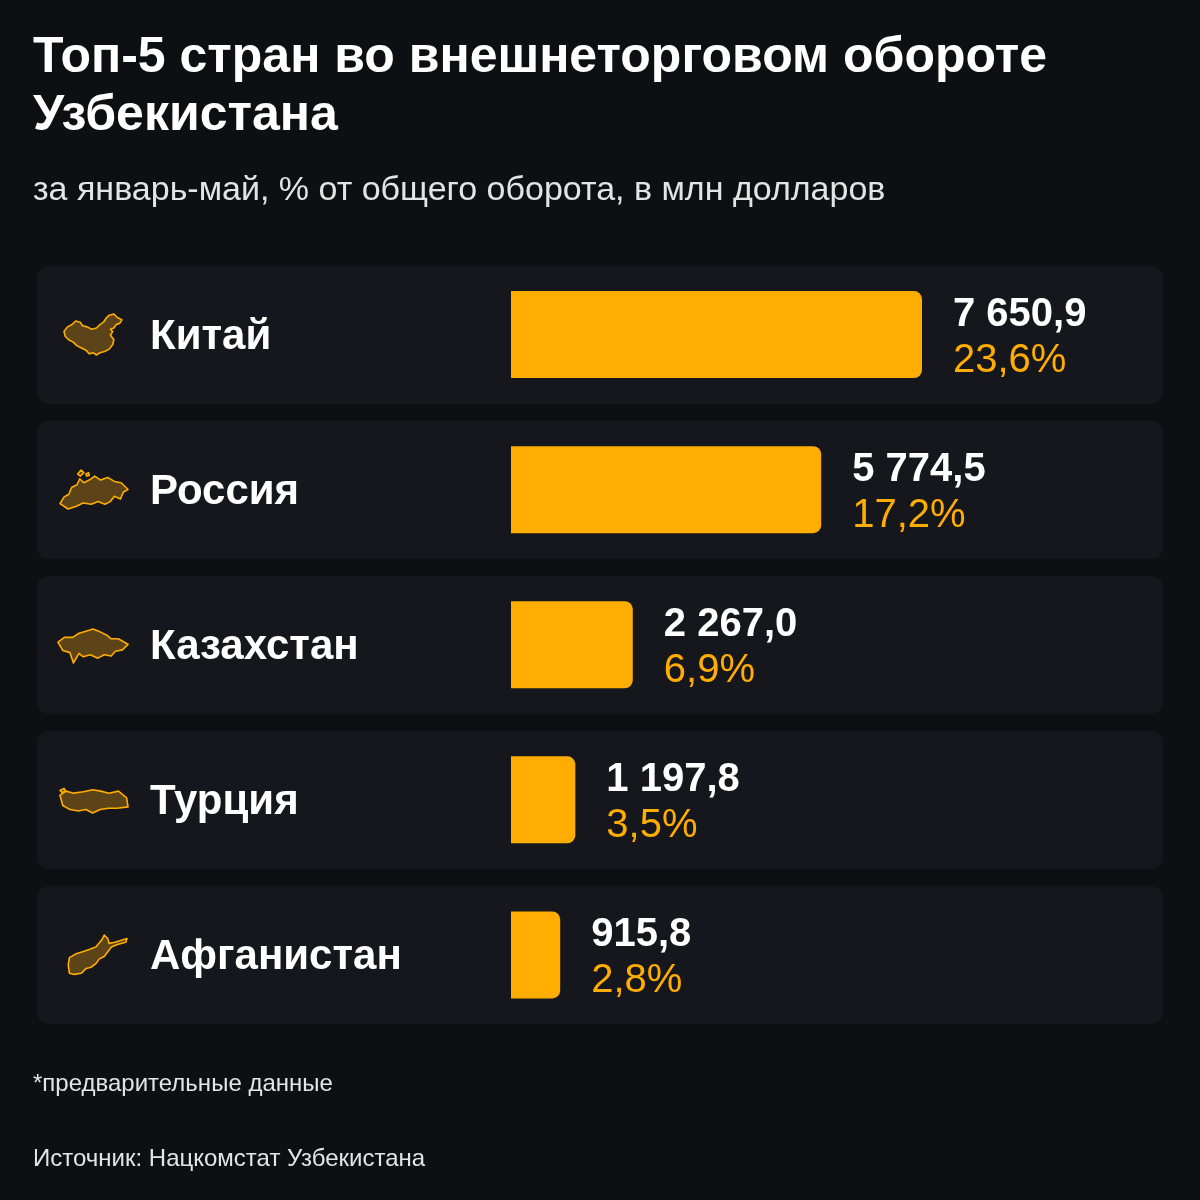  What do you see at coordinates (229, 1158) in the screenshot?
I see `text: Источник: Нацкомстат Узбекистана` at bounding box center [229, 1158].